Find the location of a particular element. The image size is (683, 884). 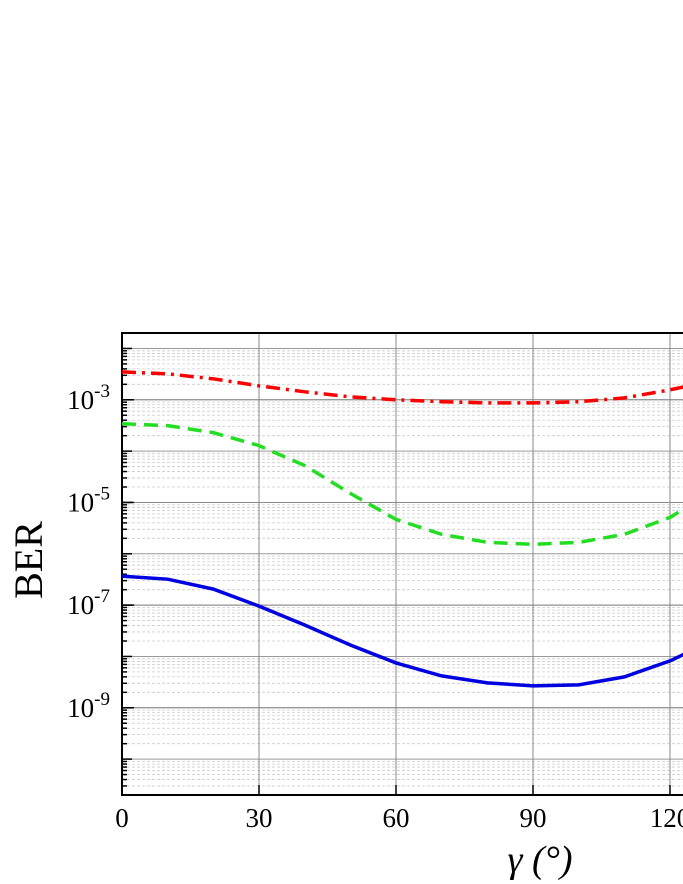

x-axis-label: γ (°) is located at coordinates (540, 860).